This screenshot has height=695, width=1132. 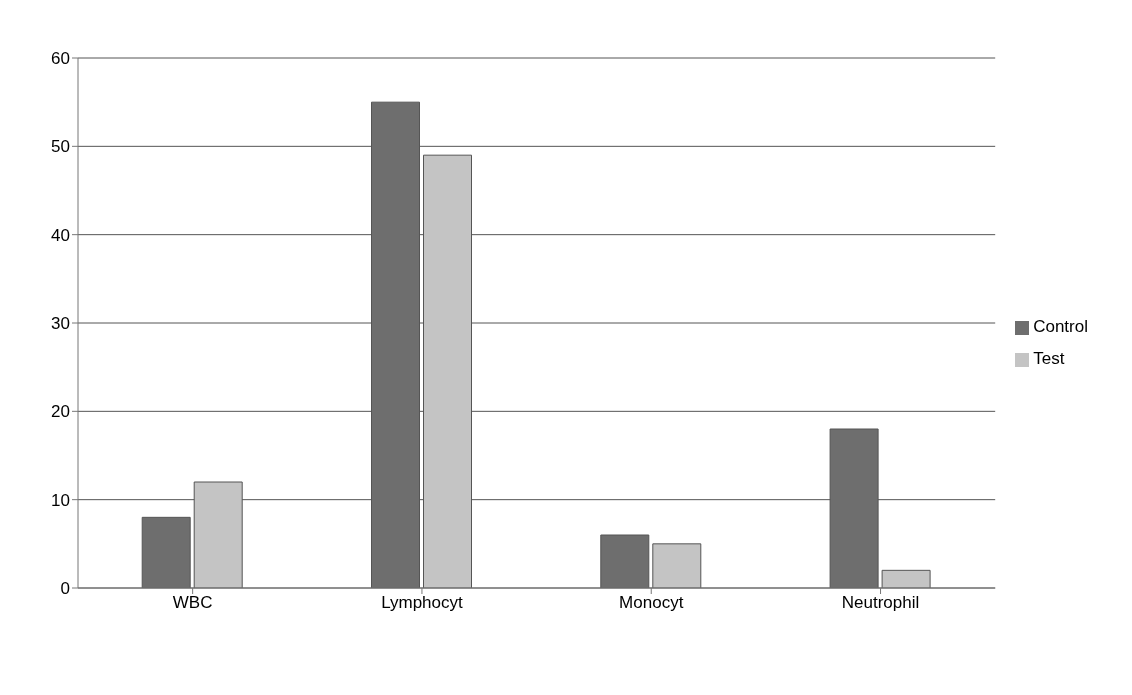 I want to click on legend-label: Test, so click(x=1049, y=358).